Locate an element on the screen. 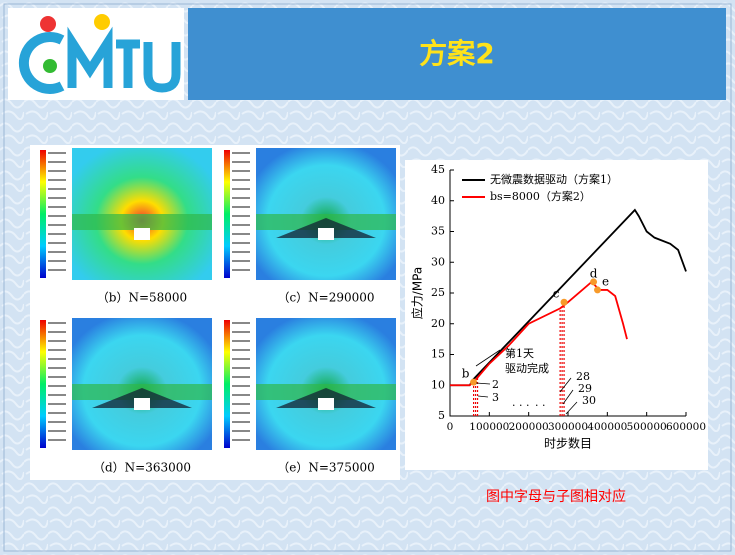 The width and height of the screenshot is (735, 555). simulation-image: （d）N=363000 is located at coordinates (126, 396).